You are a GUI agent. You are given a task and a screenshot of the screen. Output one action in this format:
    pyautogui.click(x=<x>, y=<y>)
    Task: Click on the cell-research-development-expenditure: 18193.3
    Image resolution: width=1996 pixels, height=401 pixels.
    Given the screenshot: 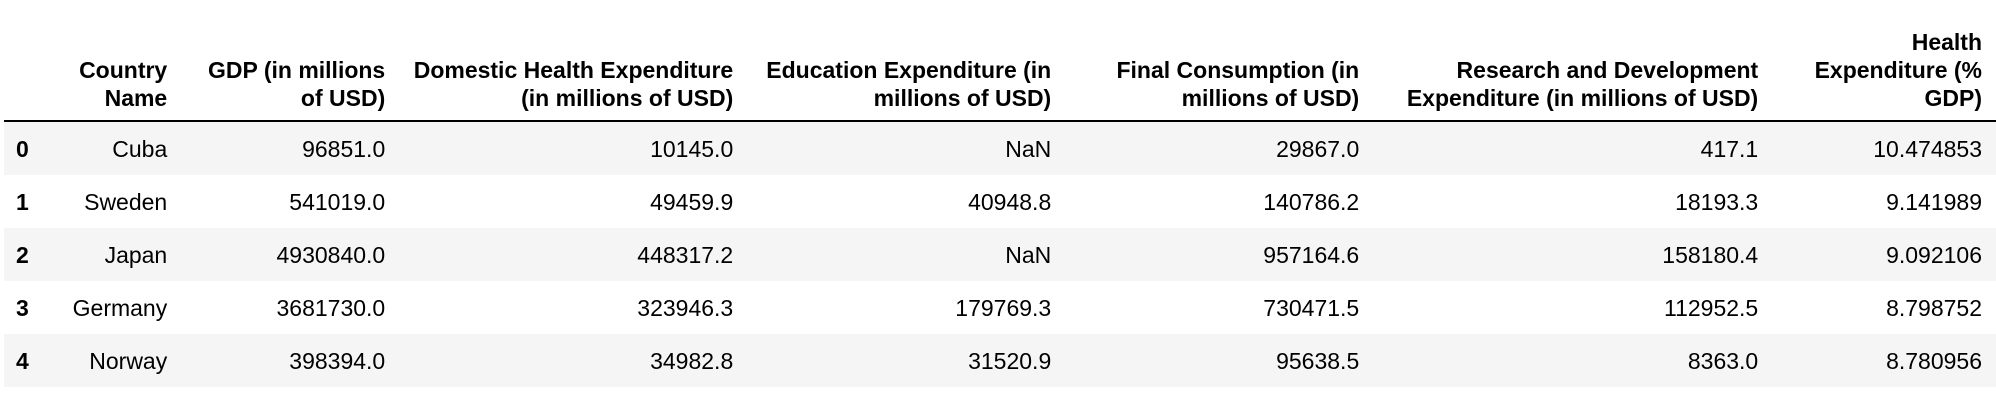 What is the action you would take?
    pyautogui.click(x=1717, y=201)
    